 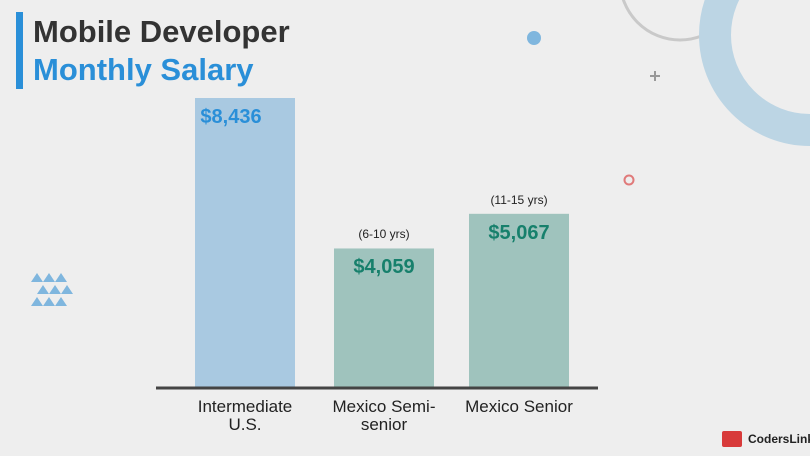 What do you see at coordinates (519, 232) in the screenshot?
I see `value-label: $5,067` at bounding box center [519, 232].